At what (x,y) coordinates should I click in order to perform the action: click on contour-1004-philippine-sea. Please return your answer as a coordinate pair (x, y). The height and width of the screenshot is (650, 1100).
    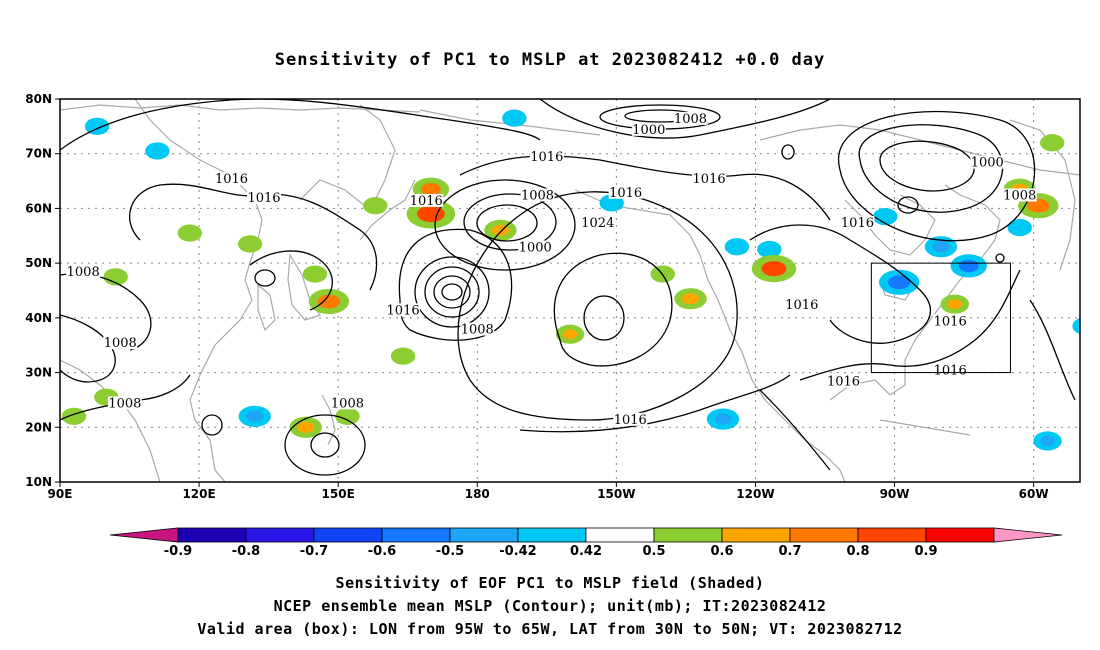
    Looking at the image, I should click on (325, 445).